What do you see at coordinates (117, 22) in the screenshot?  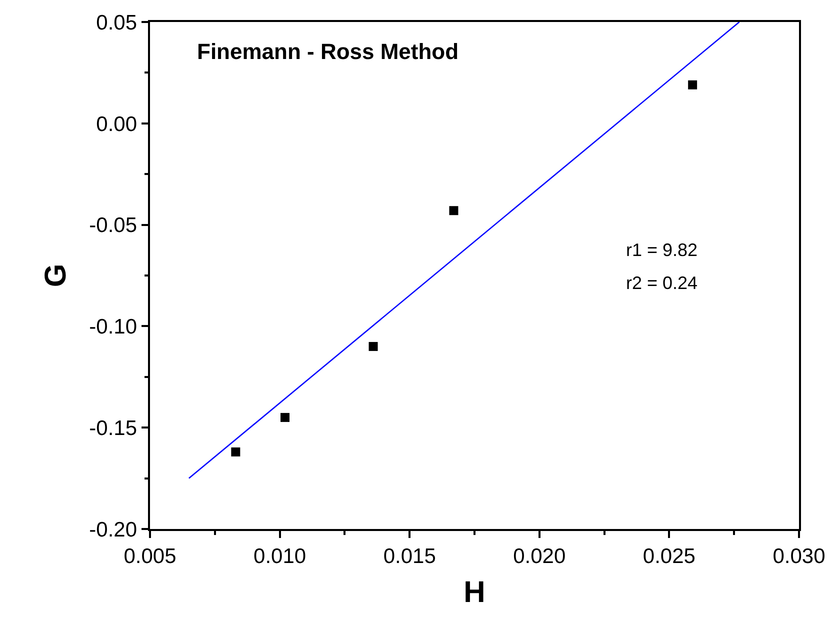 I see `y-tick-label: 0.05` at bounding box center [117, 22].